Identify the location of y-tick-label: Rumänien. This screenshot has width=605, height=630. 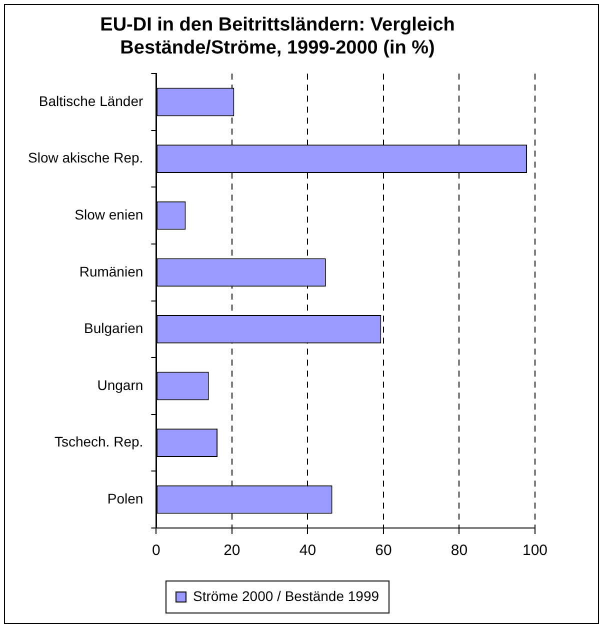
(111, 271).